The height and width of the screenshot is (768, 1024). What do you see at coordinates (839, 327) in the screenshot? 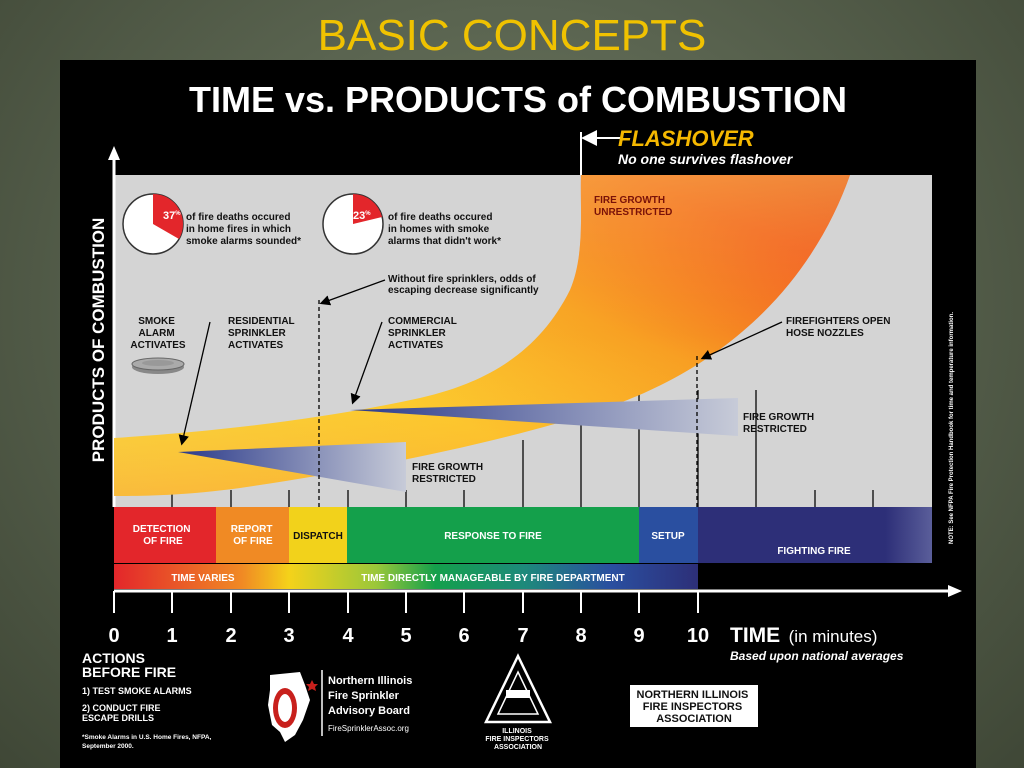
I see `svg-text:FIREFIGHTERS OPEN HOSE N: FIREFIGHTERS OPEN HOSE NOZZLES` at bounding box center [839, 327].